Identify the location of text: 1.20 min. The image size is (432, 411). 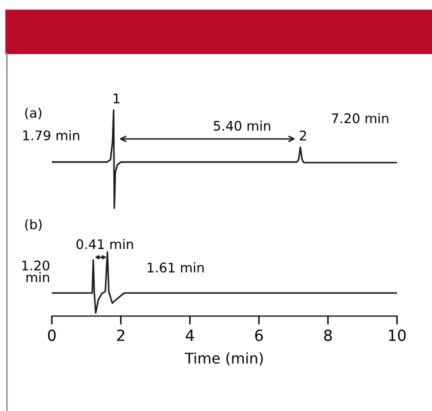
(36, 271).